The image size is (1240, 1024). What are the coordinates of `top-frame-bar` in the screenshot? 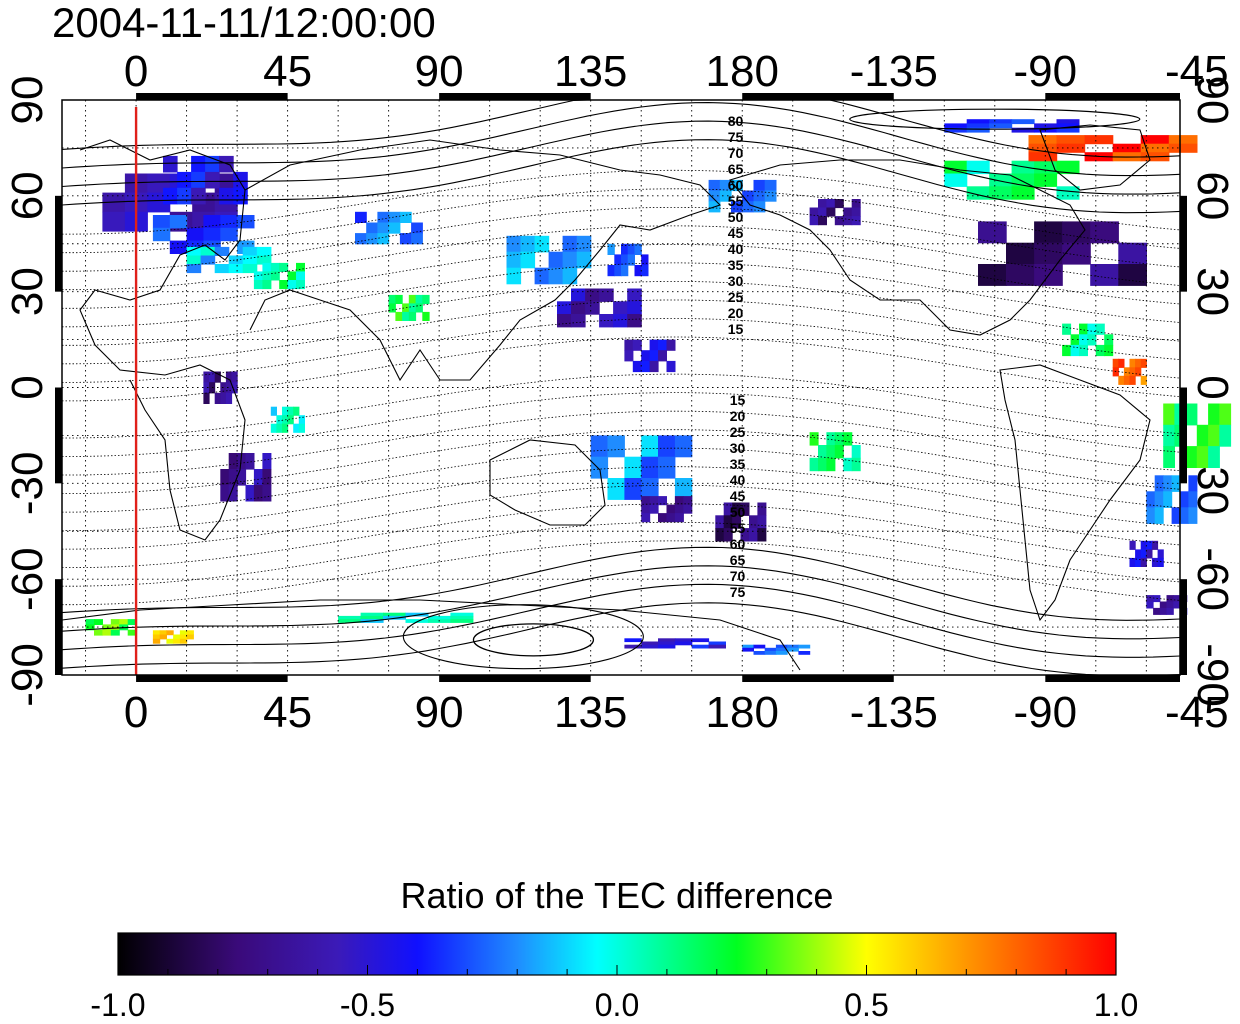 It's located at (818, 96).